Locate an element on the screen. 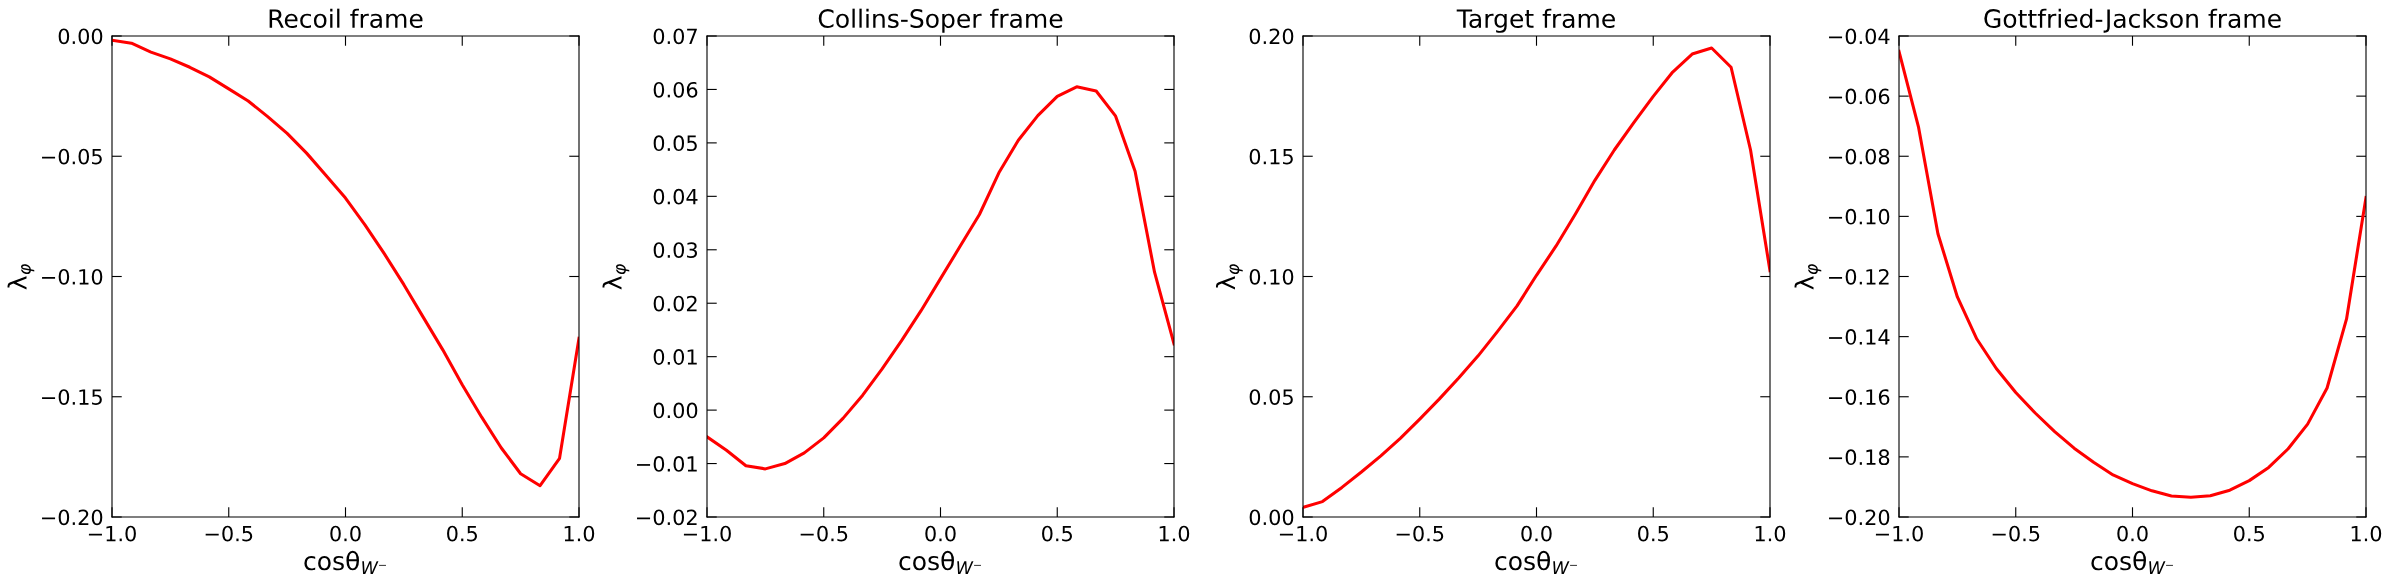  y-tick-label: 0.20 is located at coordinates (1271, 36).